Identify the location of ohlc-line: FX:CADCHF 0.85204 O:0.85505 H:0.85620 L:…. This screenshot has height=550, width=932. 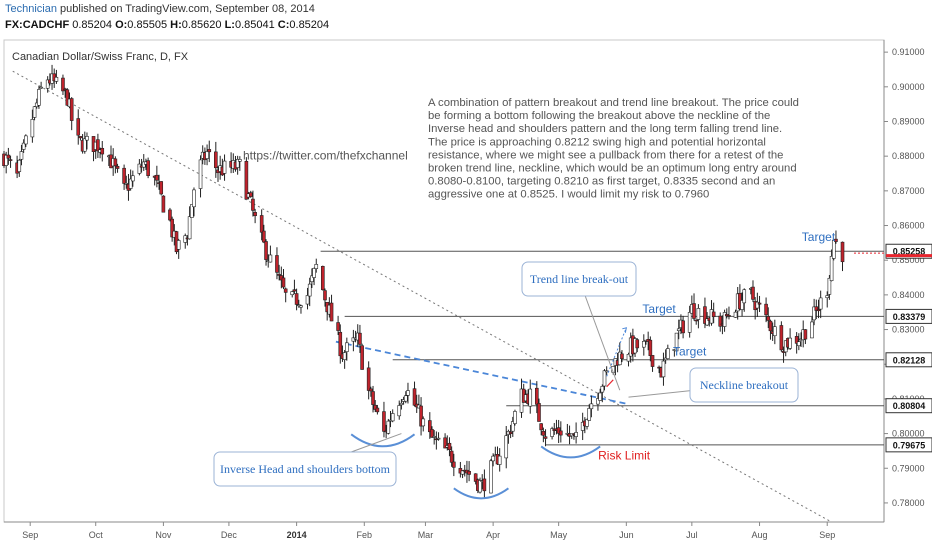
(167, 25).